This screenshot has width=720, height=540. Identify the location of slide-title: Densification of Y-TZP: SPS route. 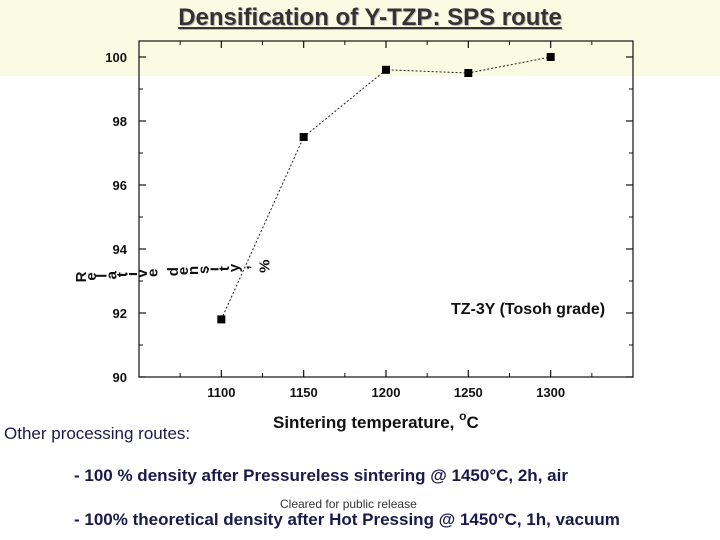
(370, 17).